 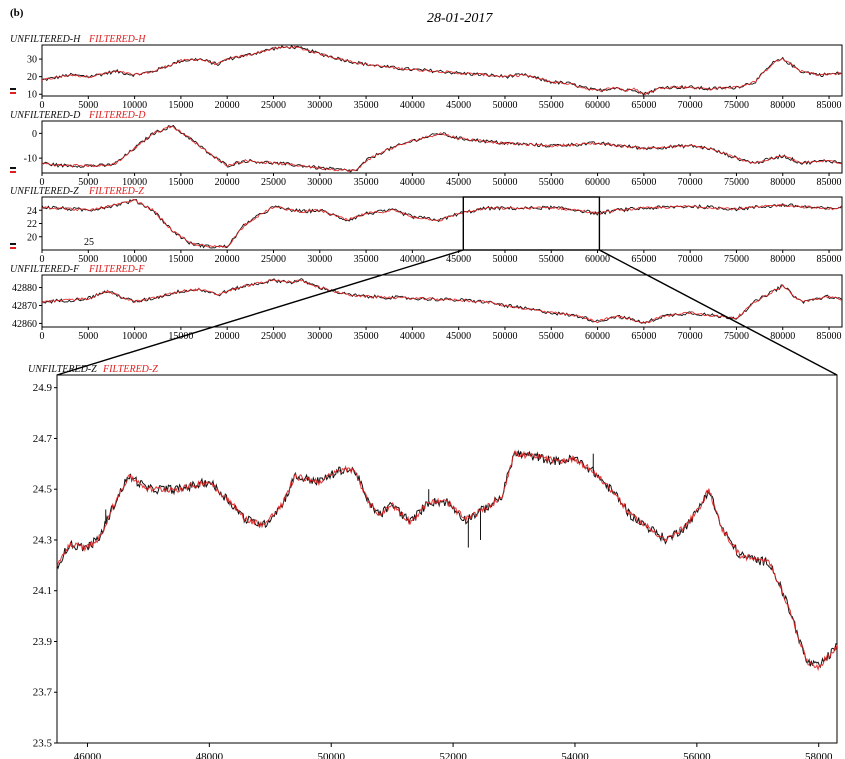 What do you see at coordinates (718, 312) in the screenshot?
I see `zoom-connector-right` at bounding box center [718, 312].